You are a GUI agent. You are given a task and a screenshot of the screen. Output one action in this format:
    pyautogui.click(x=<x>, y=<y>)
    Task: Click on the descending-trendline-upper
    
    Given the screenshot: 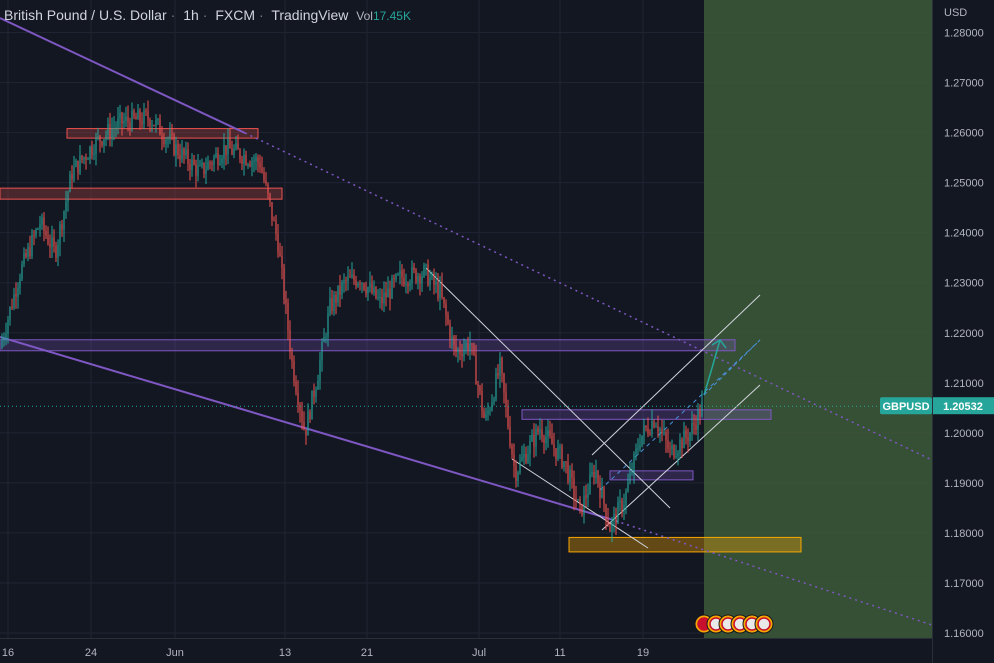 What is the action you would take?
    pyautogui.click(x=123, y=75)
    